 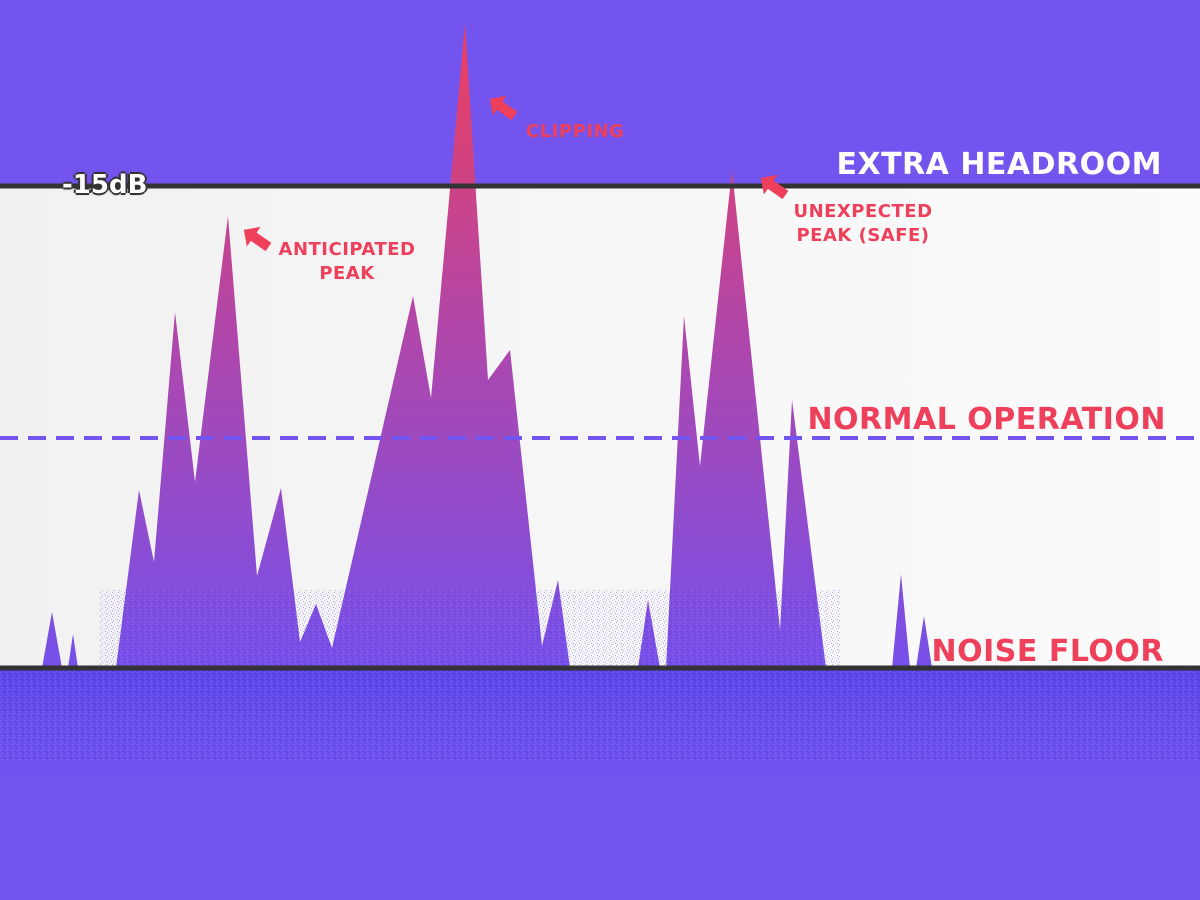 I want to click on waveform-peak-unexpected, so click(x=746, y=419).